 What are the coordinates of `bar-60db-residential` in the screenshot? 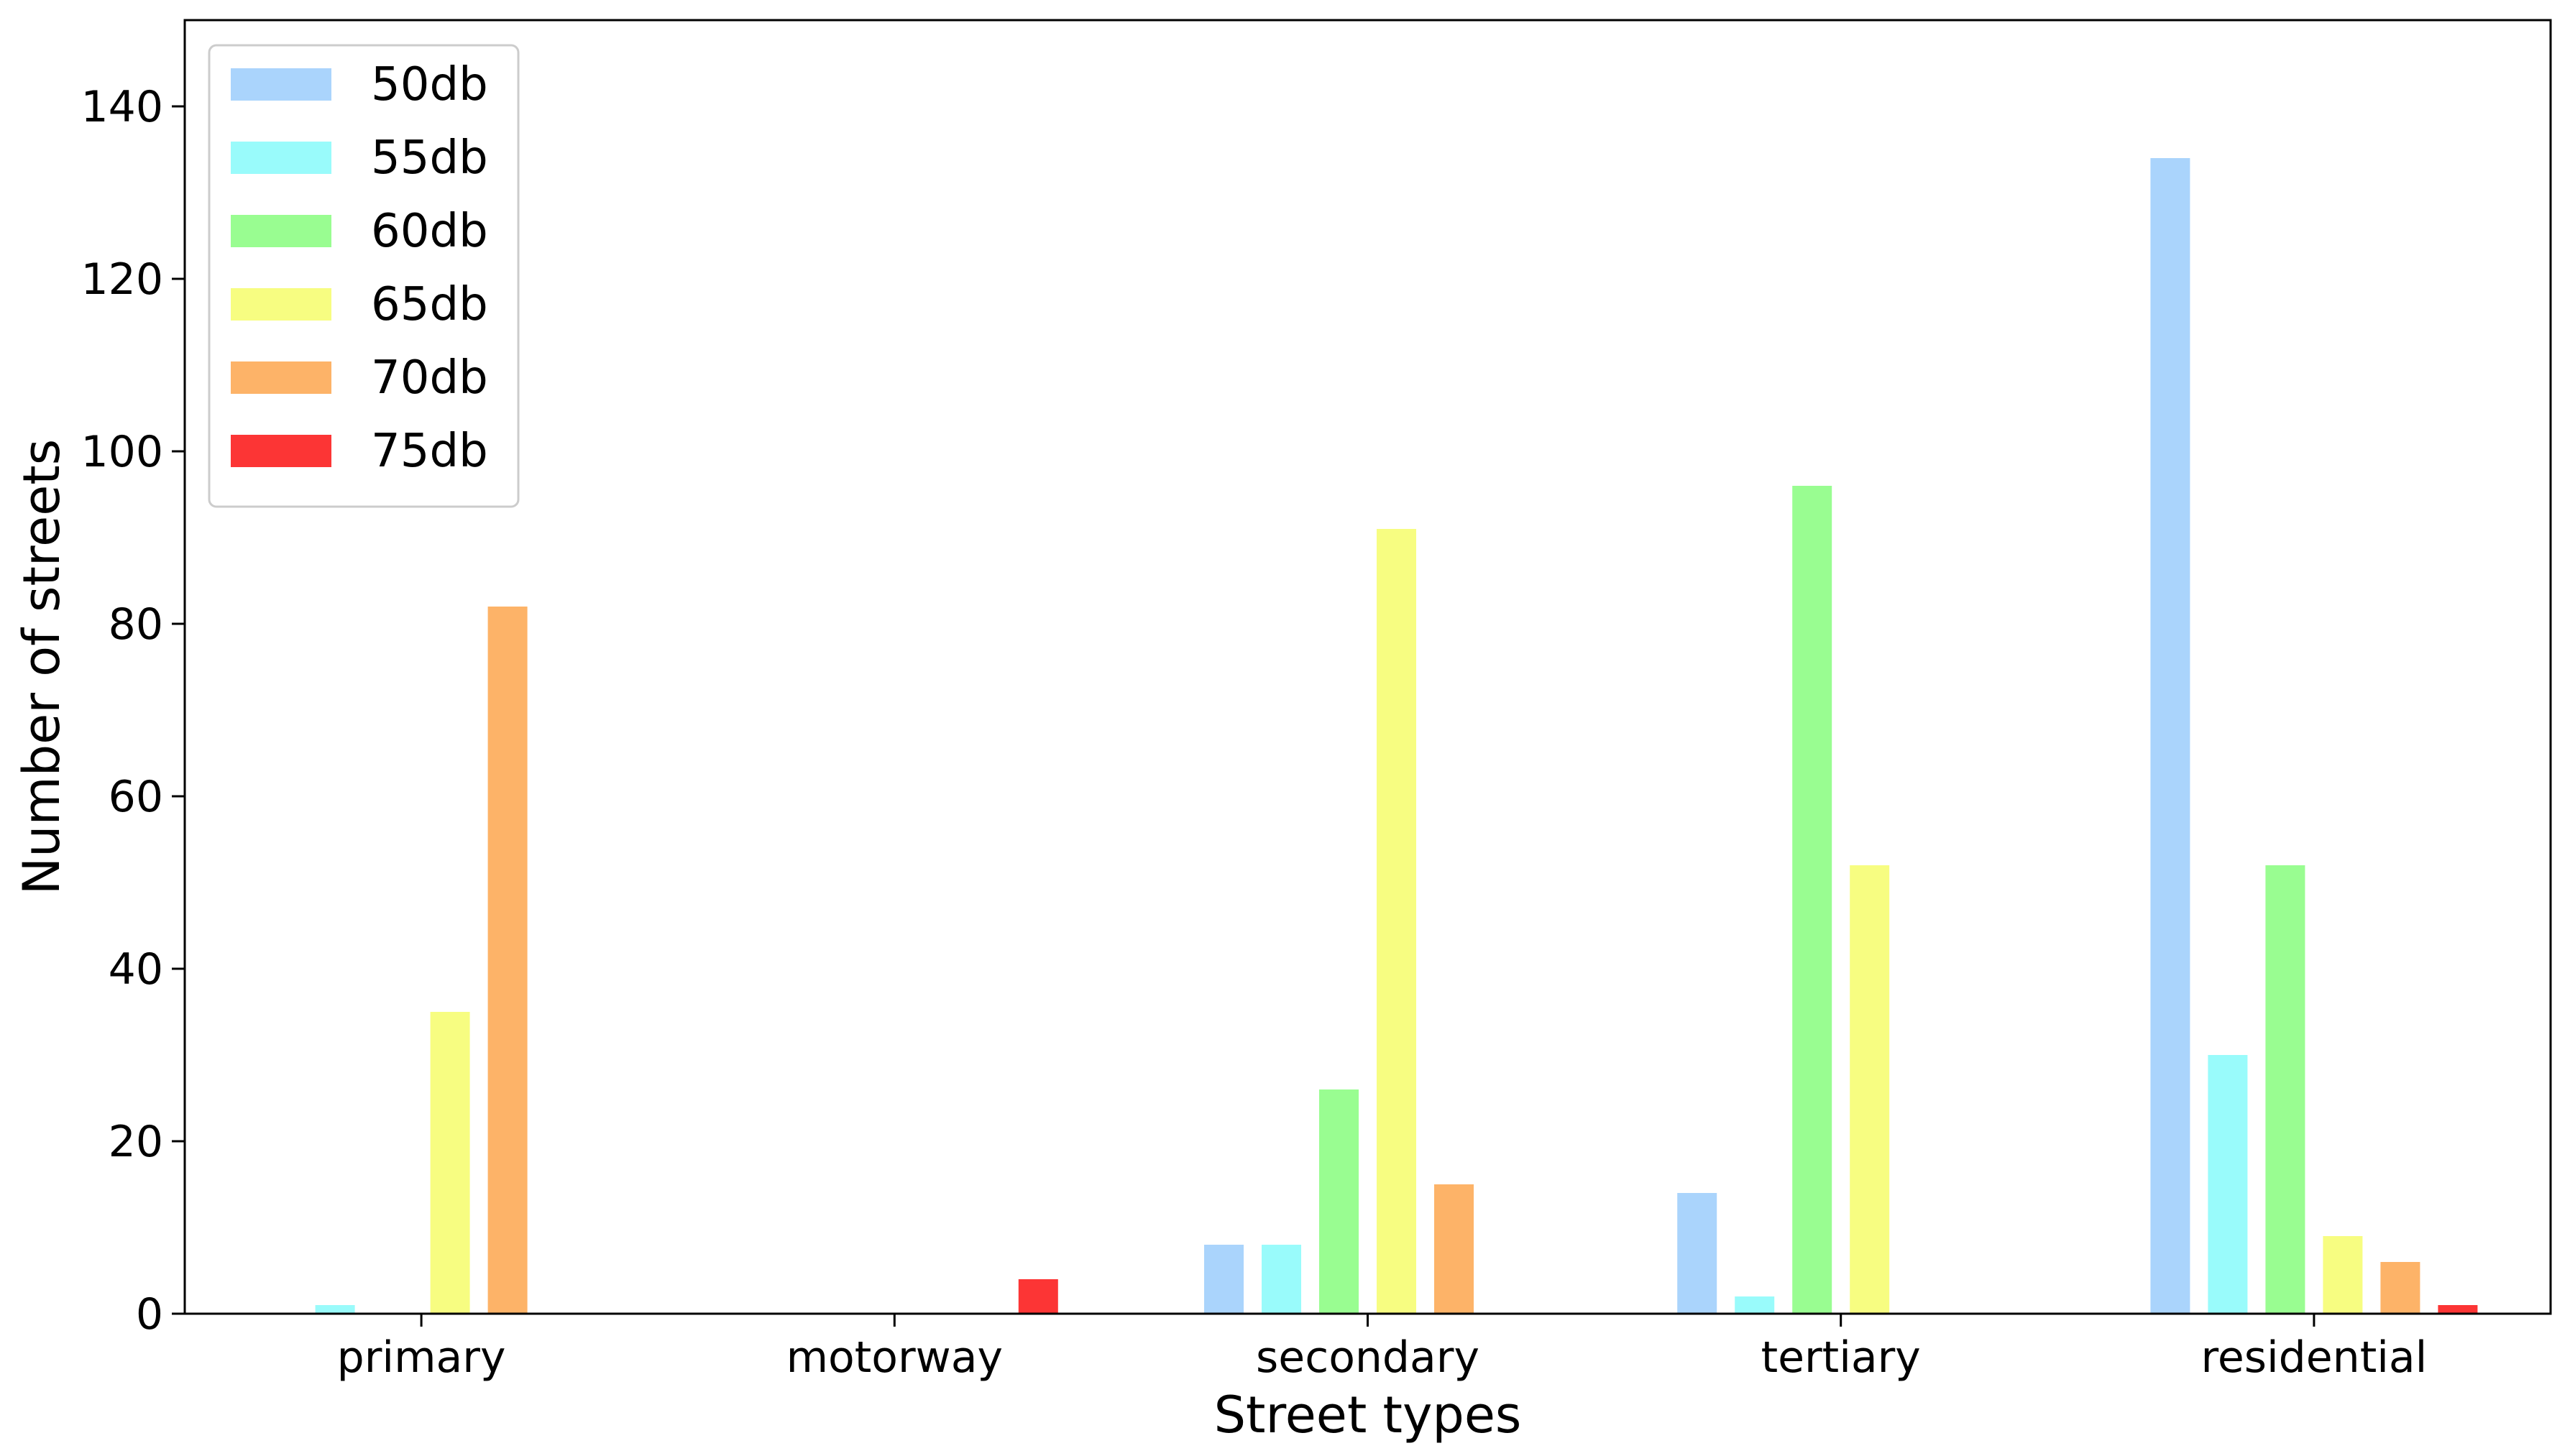 It's located at (2285, 1089).